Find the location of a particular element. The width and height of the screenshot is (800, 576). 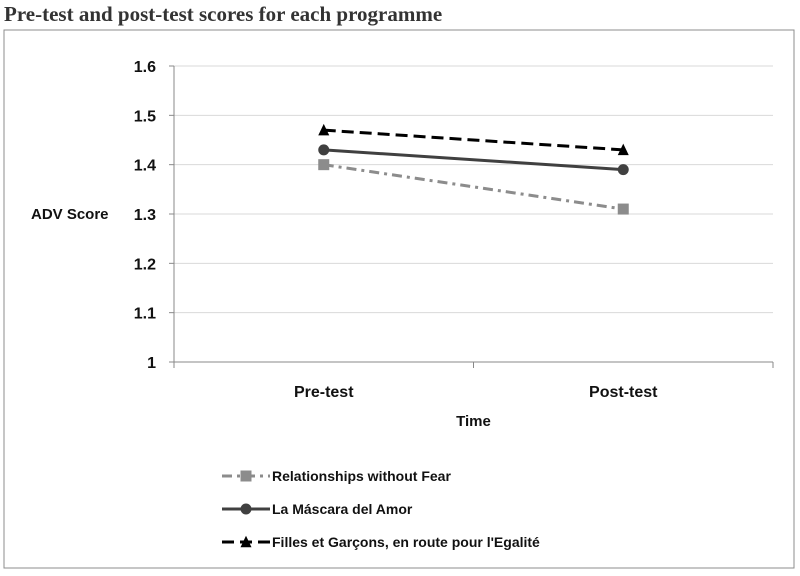

y-axis-title: ADV Score is located at coordinates (70, 214).